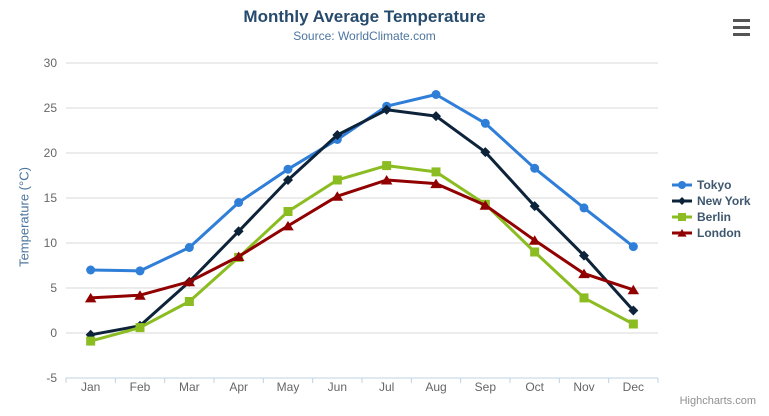  Describe the element at coordinates (90, 387) in the screenshot. I see `x-axis-label: Jan` at that location.